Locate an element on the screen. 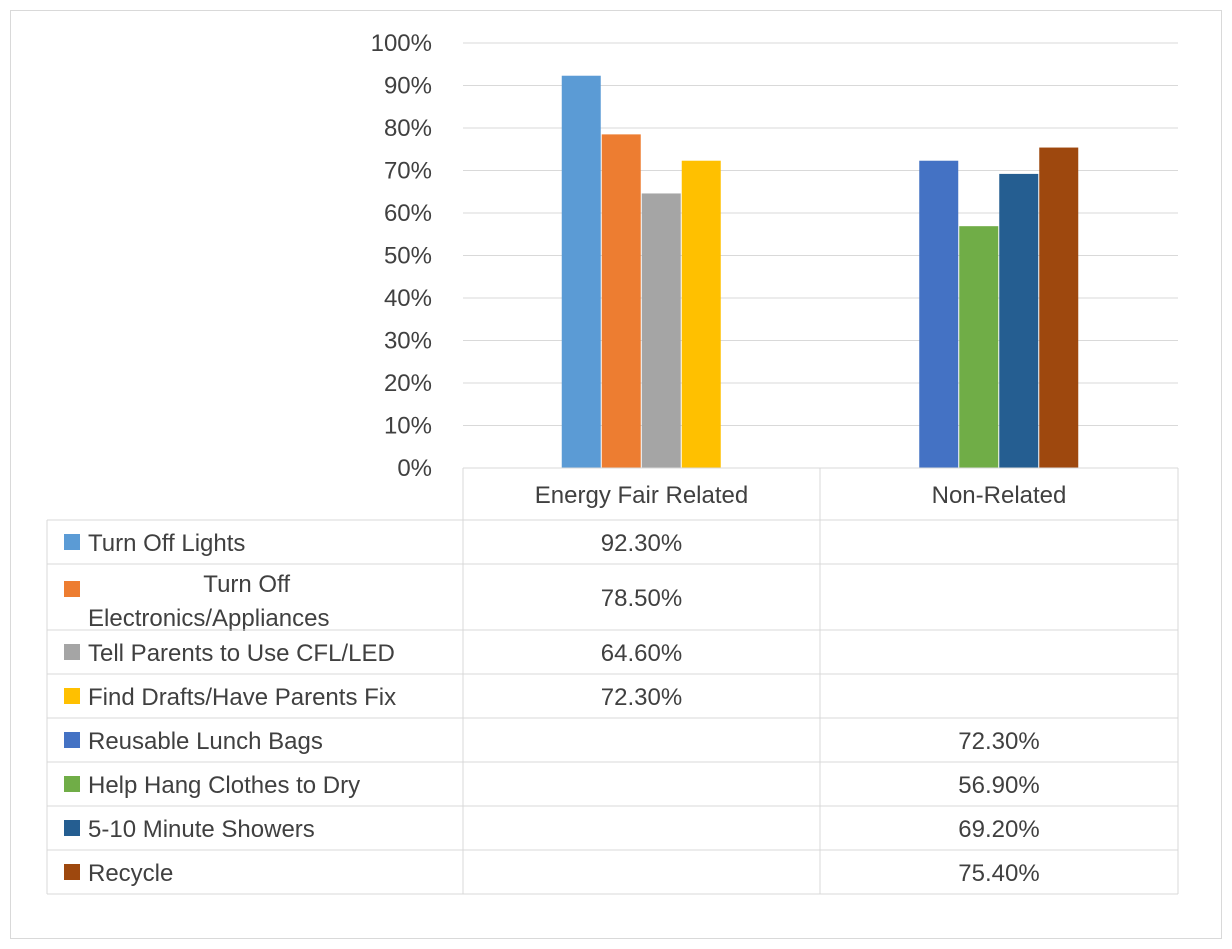 The image size is (1232, 949). y-tick-label: 20% is located at coordinates (408, 383).